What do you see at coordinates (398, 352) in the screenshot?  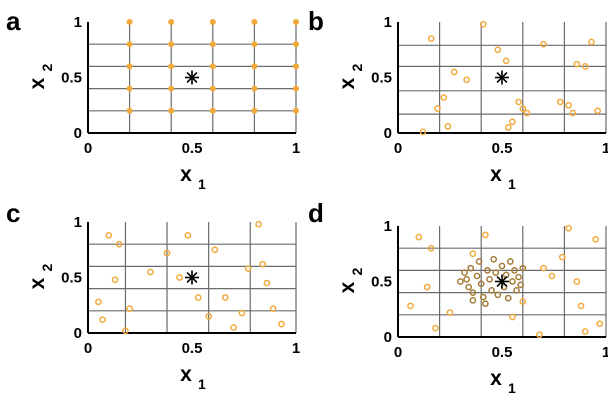 I see `x-tick-label: 0` at bounding box center [398, 352].